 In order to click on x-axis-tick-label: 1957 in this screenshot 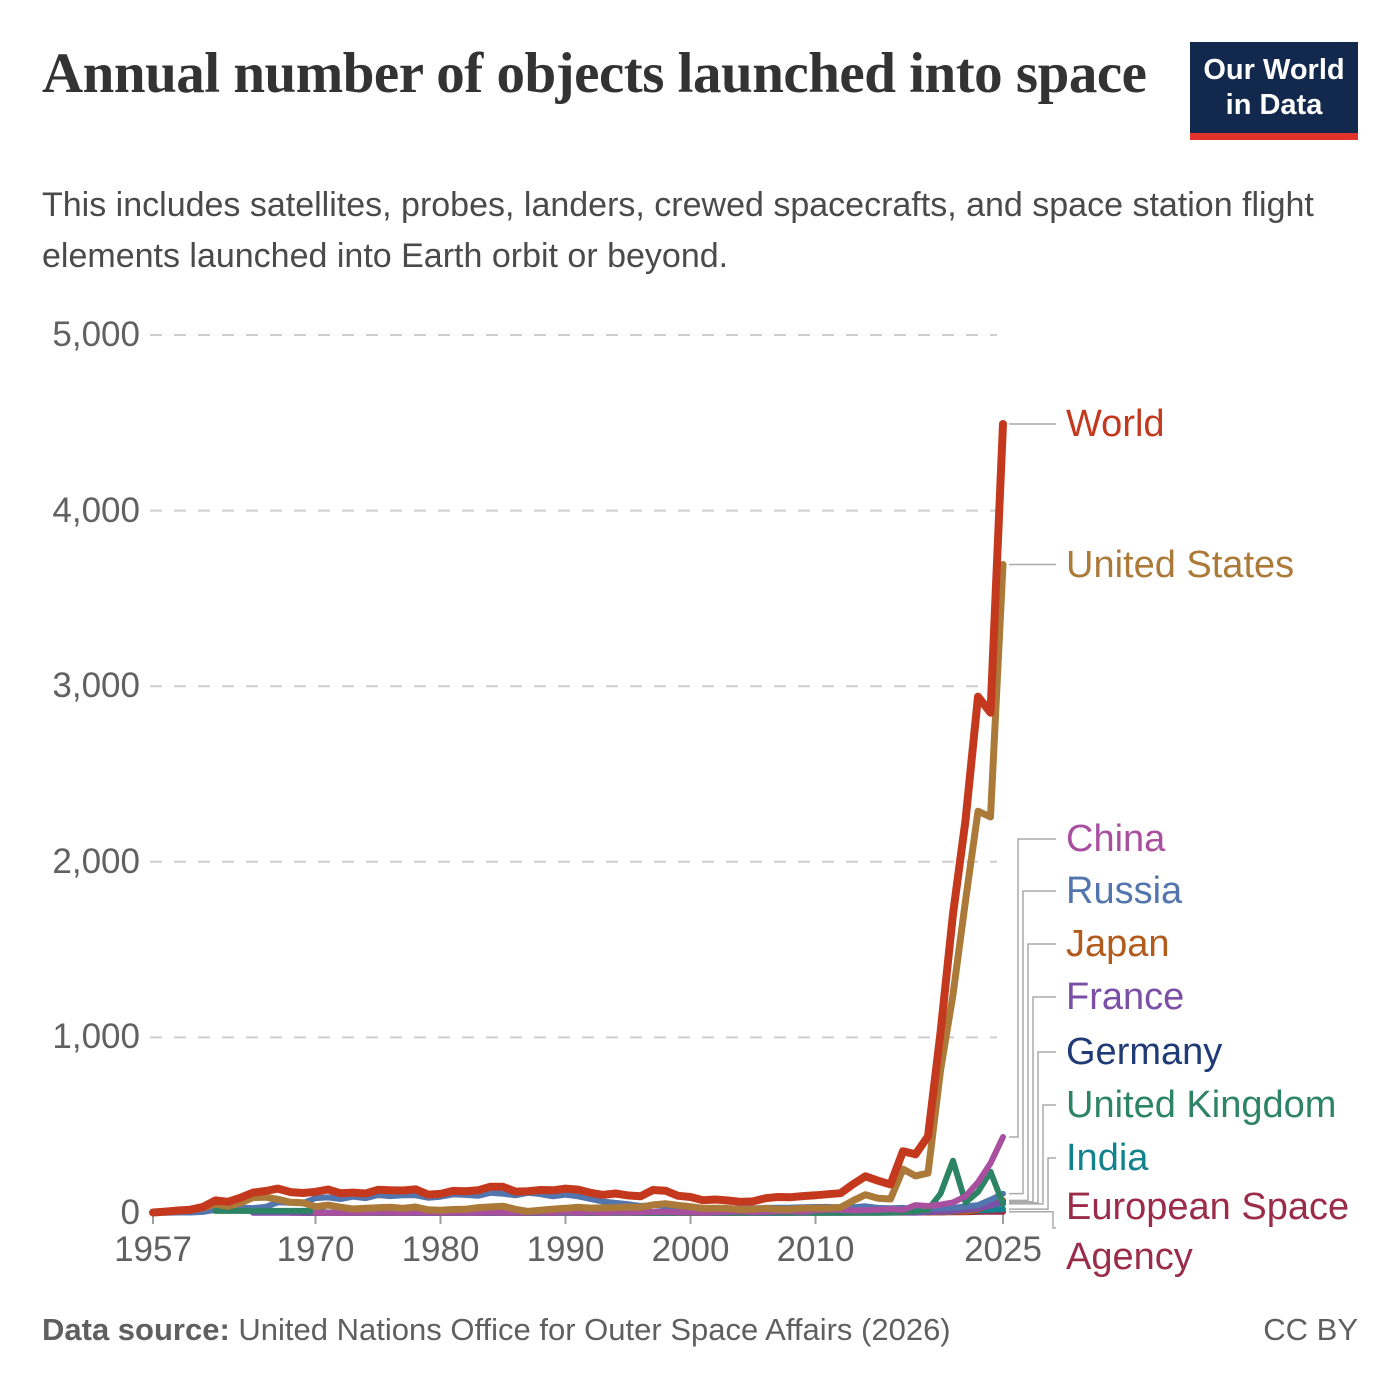, I will do `click(153, 1249)`.